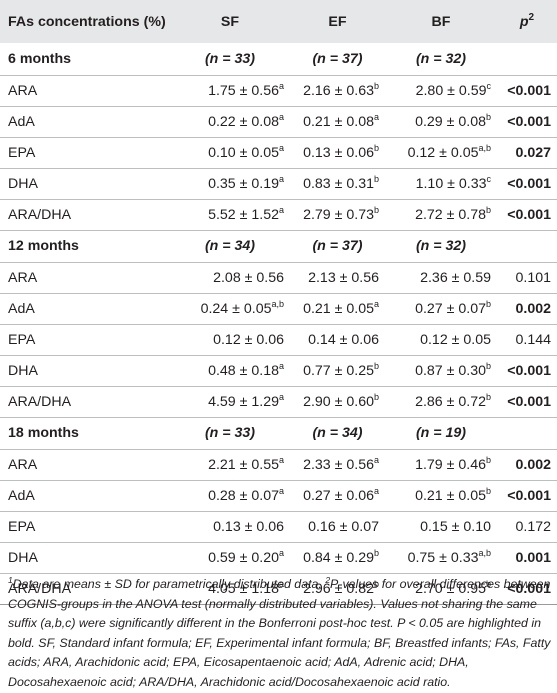  I want to click on value-cell-ef: 2.90 ± 0.60b, so click(337, 402).